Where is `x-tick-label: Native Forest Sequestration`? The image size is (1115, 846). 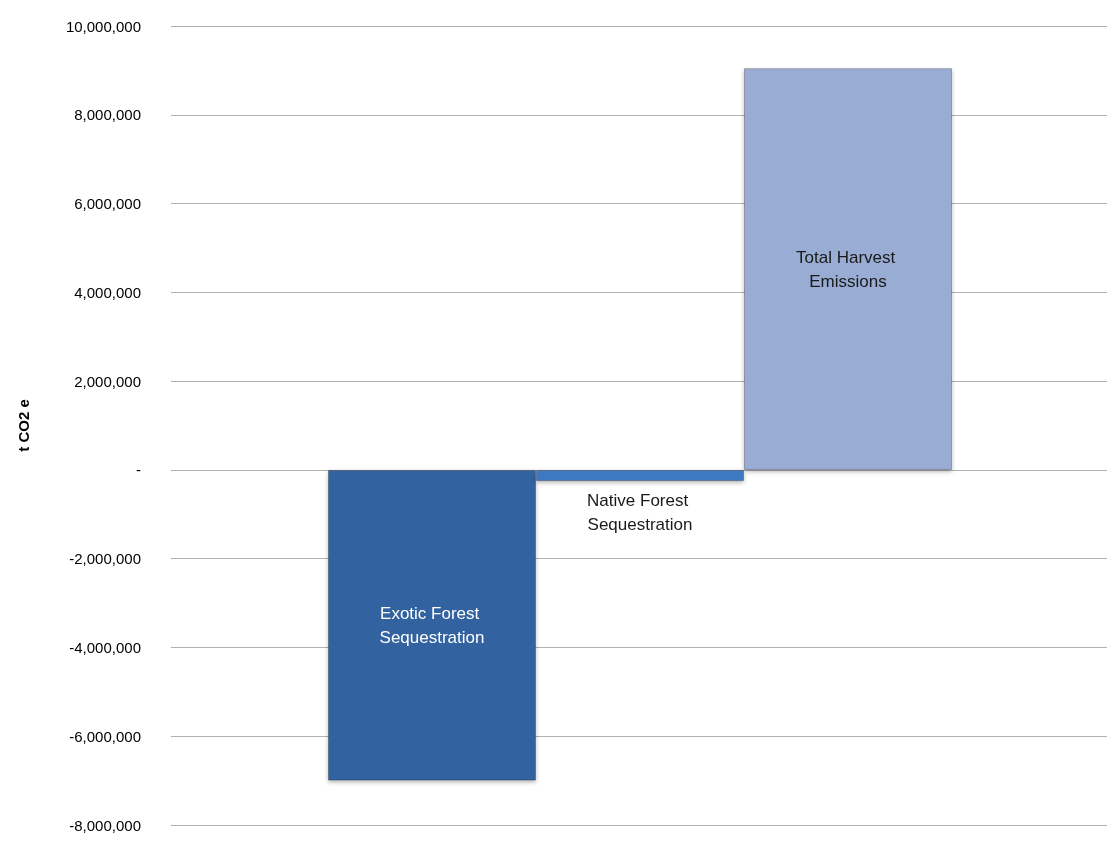
x-tick-label: Native Forest Sequestration is located at coordinates (640, 513).